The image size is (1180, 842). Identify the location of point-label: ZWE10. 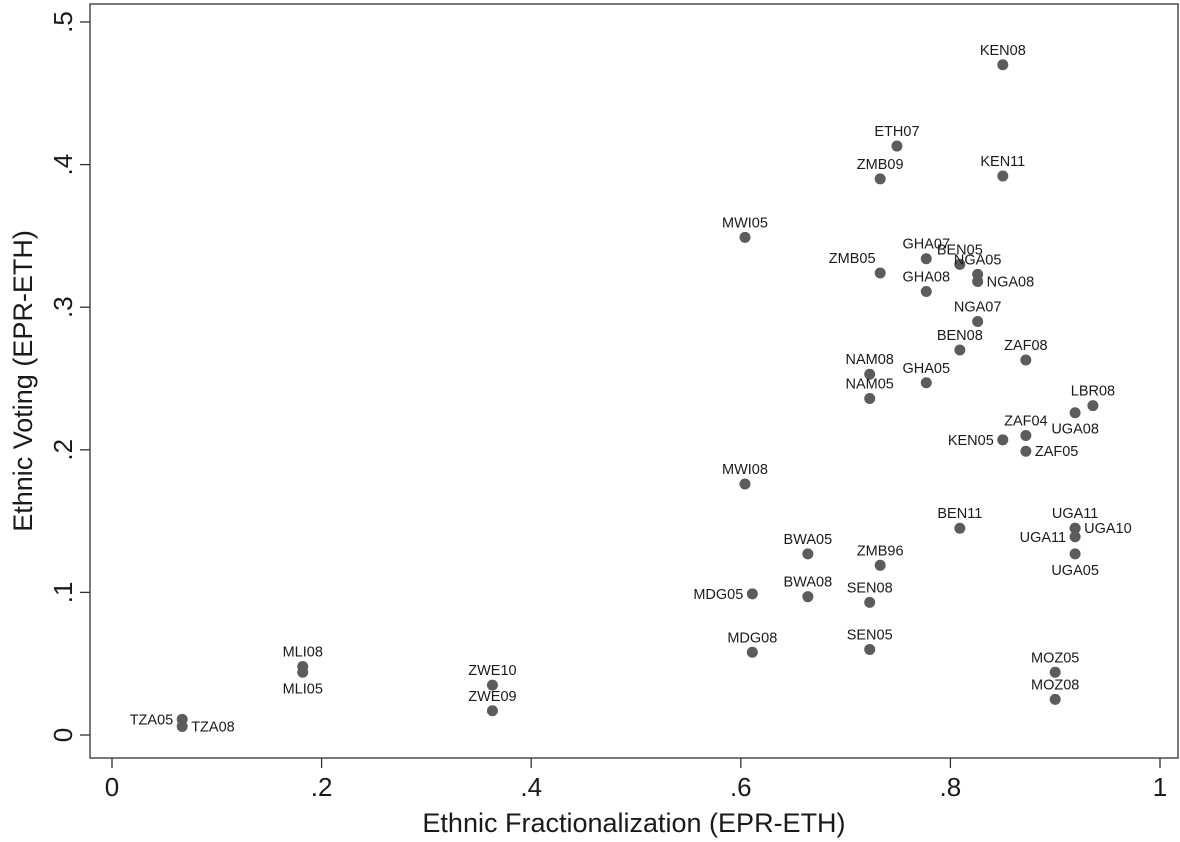
(492, 671).